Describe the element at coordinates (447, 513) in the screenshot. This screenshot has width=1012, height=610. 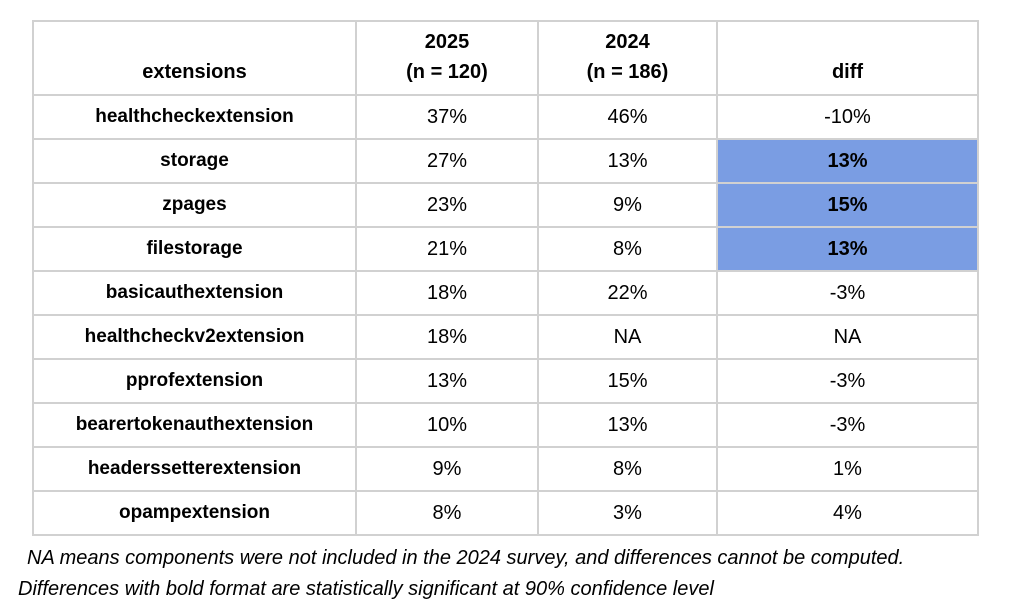
I see `value-2025-cell: 8%` at that location.